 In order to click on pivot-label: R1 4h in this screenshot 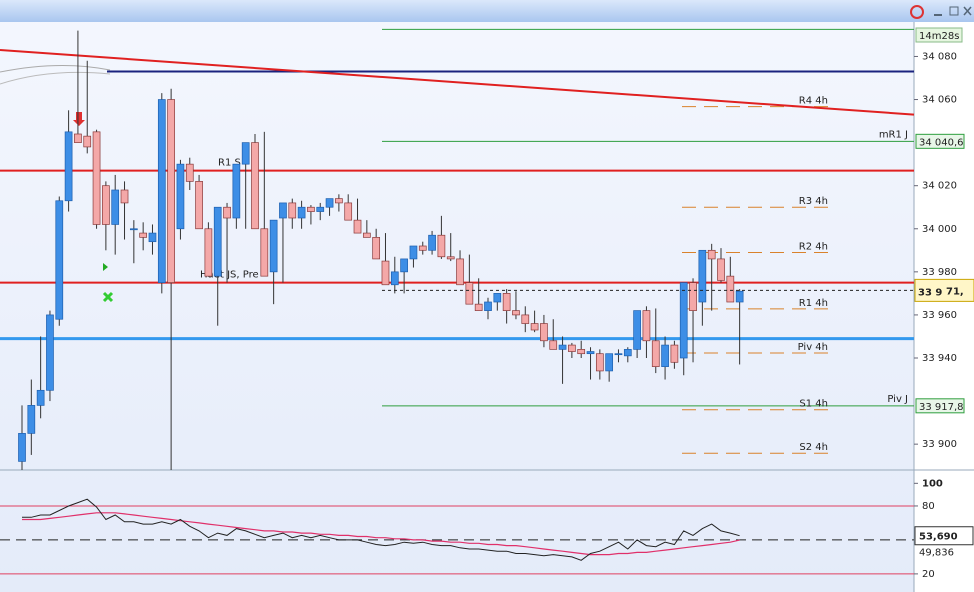, I will do `click(813, 303)`.